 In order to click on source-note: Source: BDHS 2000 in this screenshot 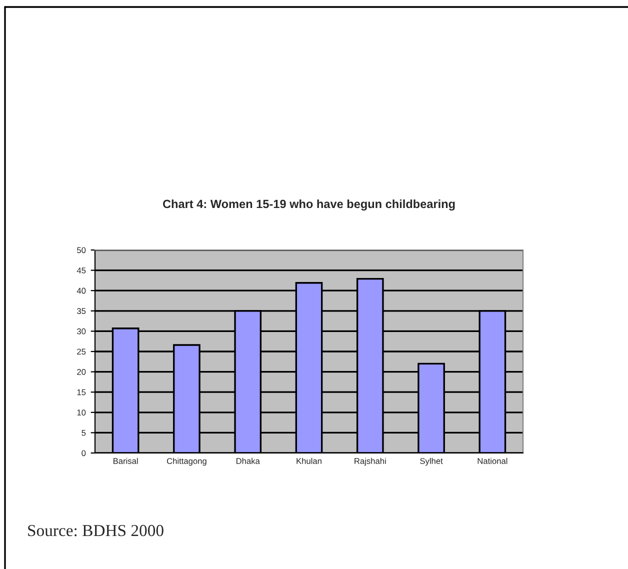, I will do `click(96, 530)`.